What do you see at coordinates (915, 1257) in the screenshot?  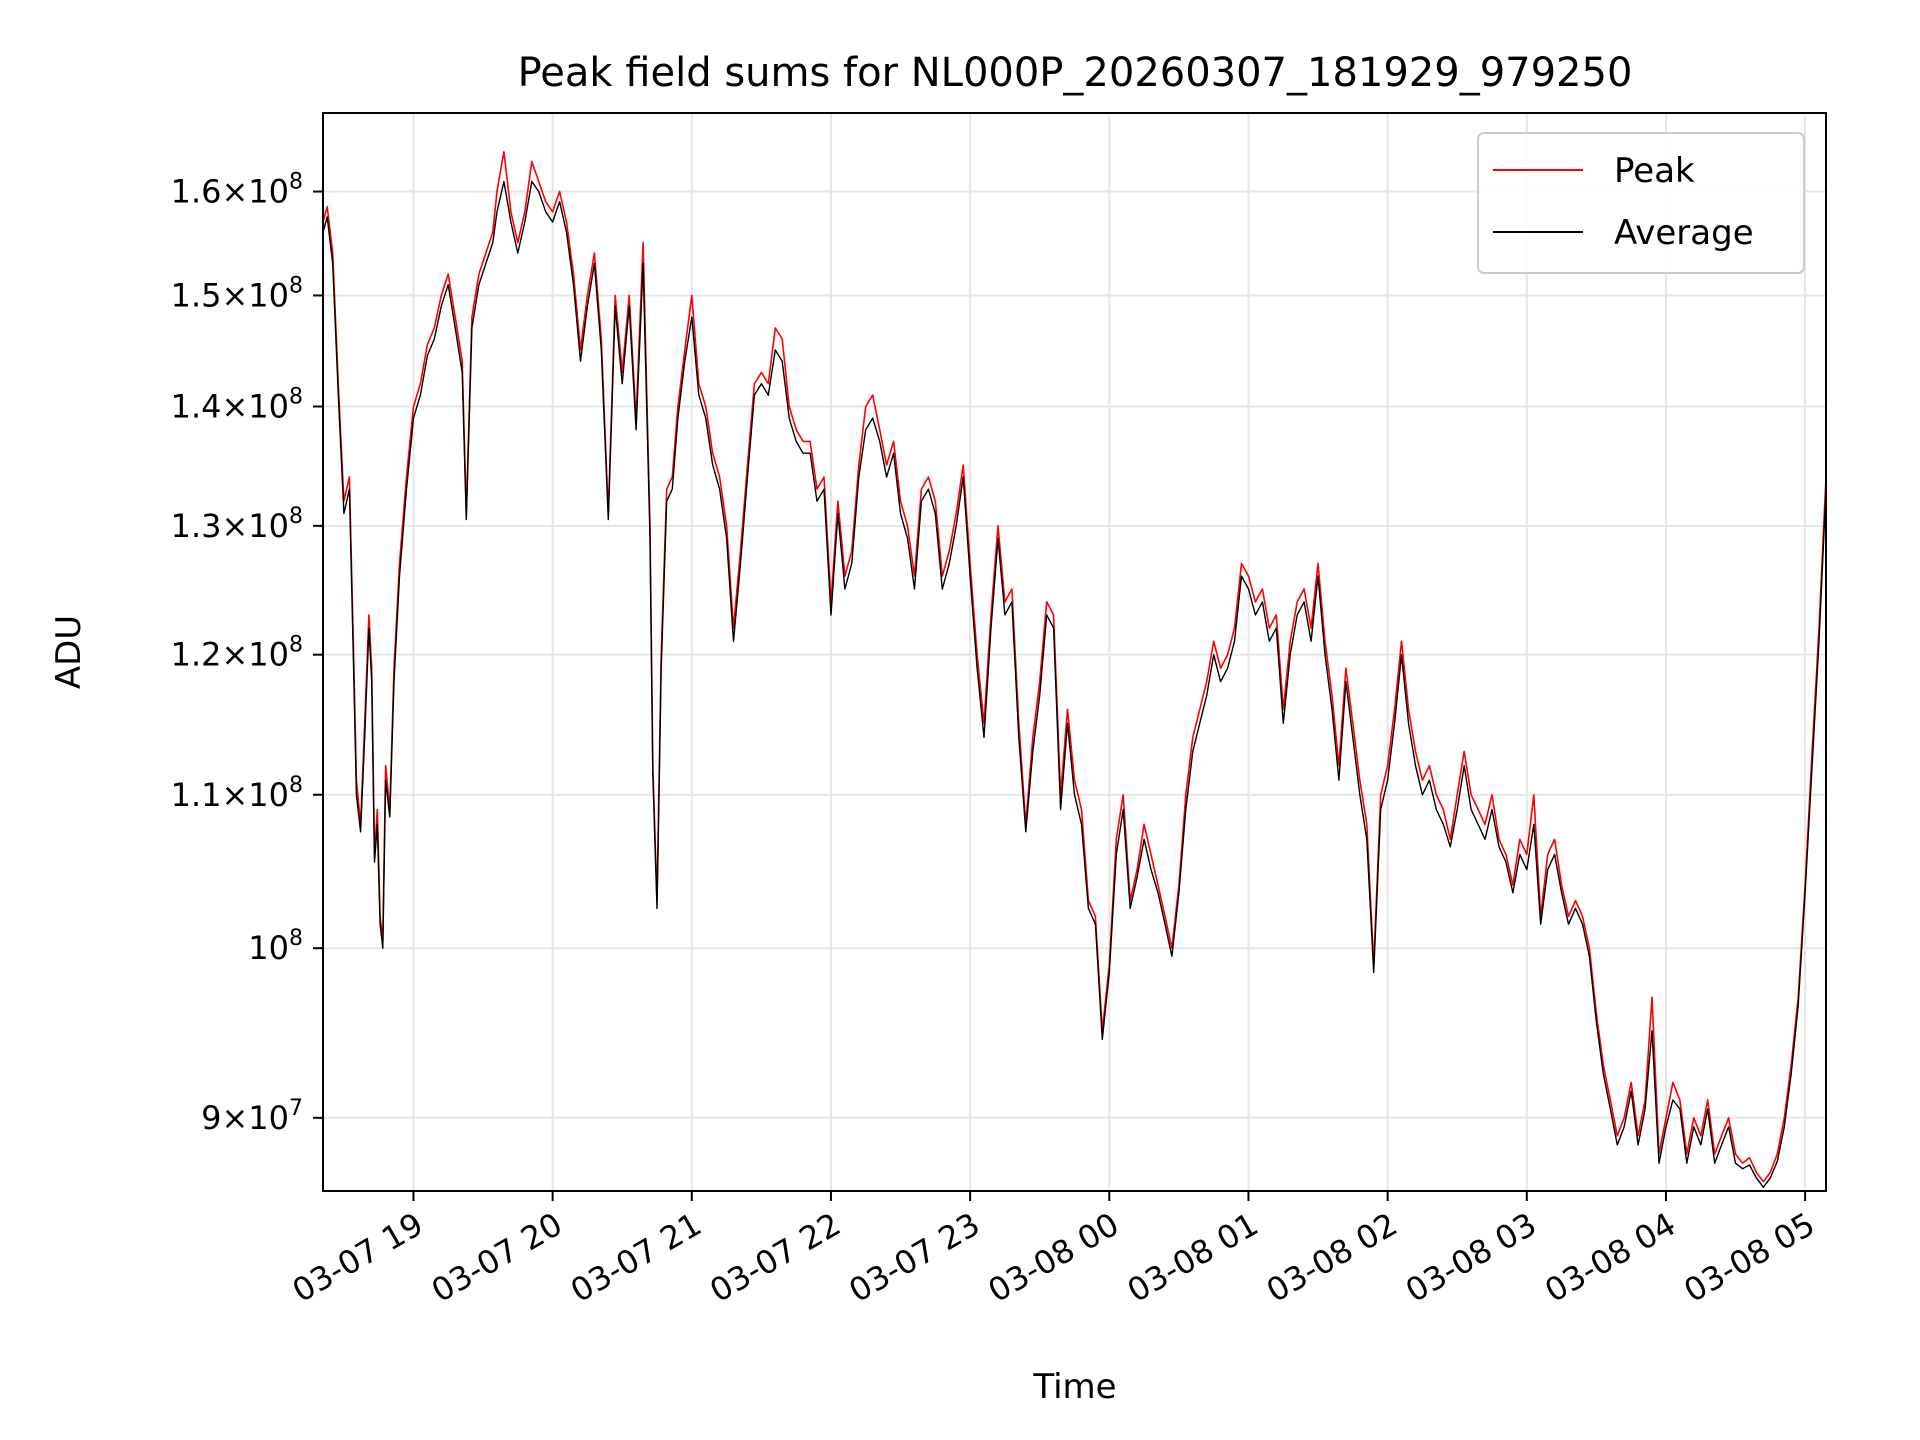 I see `x-tick-label: 03-07 23` at bounding box center [915, 1257].